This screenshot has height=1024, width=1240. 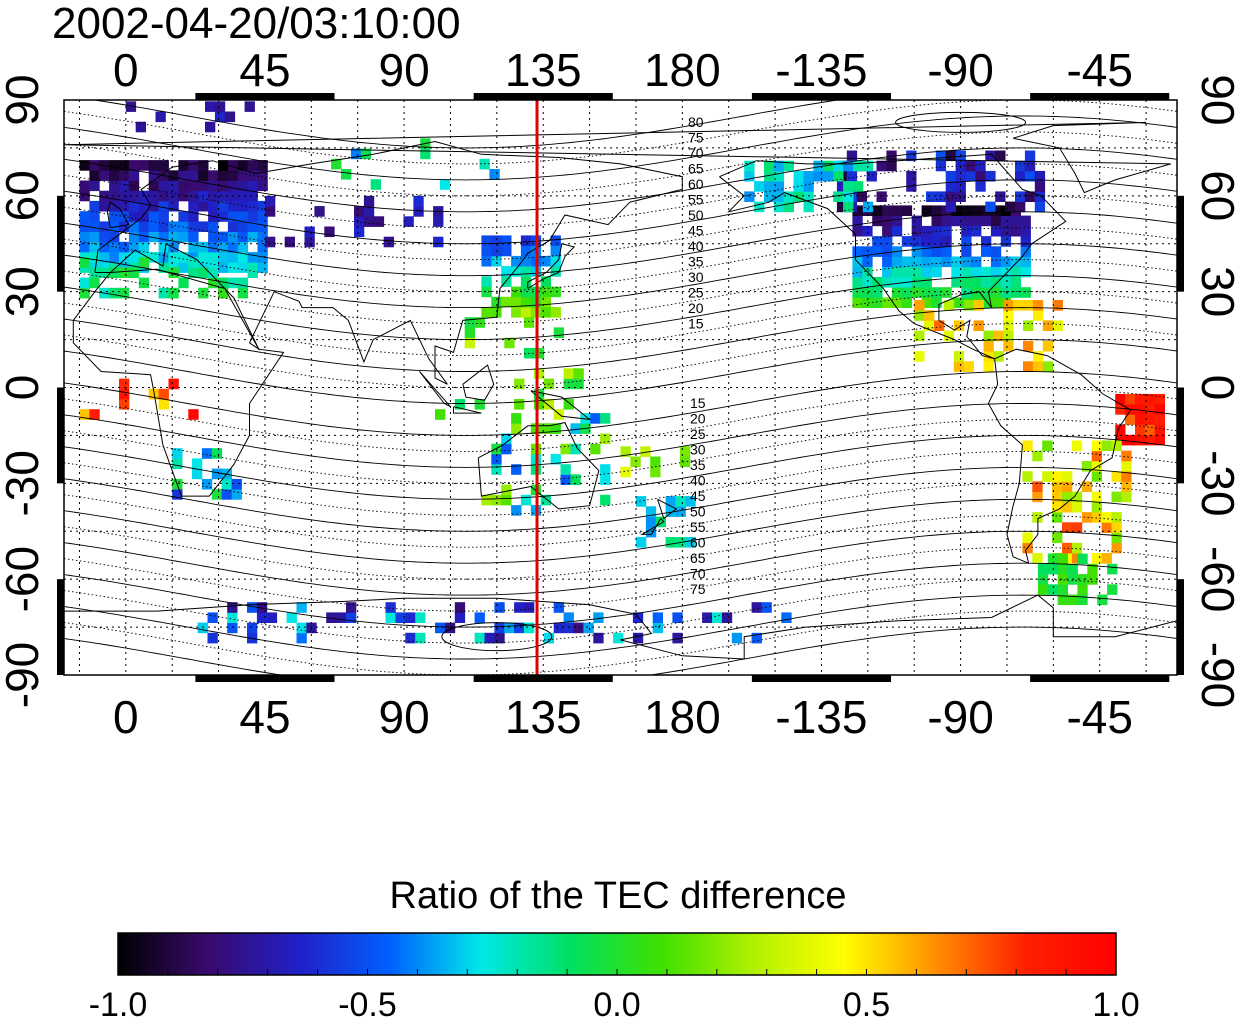 What do you see at coordinates (698, 481) in the screenshot?
I see `contour-label-south: 40` at bounding box center [698, 481].